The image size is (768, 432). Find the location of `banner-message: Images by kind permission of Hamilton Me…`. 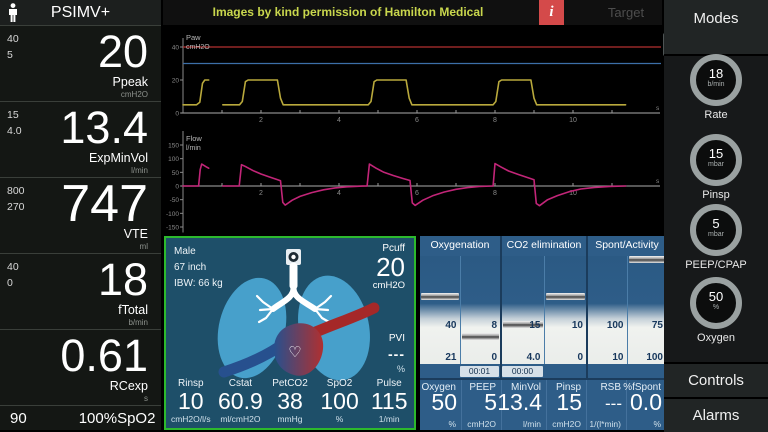

banner-message: Images by kind permission of Hamilton Me… is located at coordinates (348, 12).